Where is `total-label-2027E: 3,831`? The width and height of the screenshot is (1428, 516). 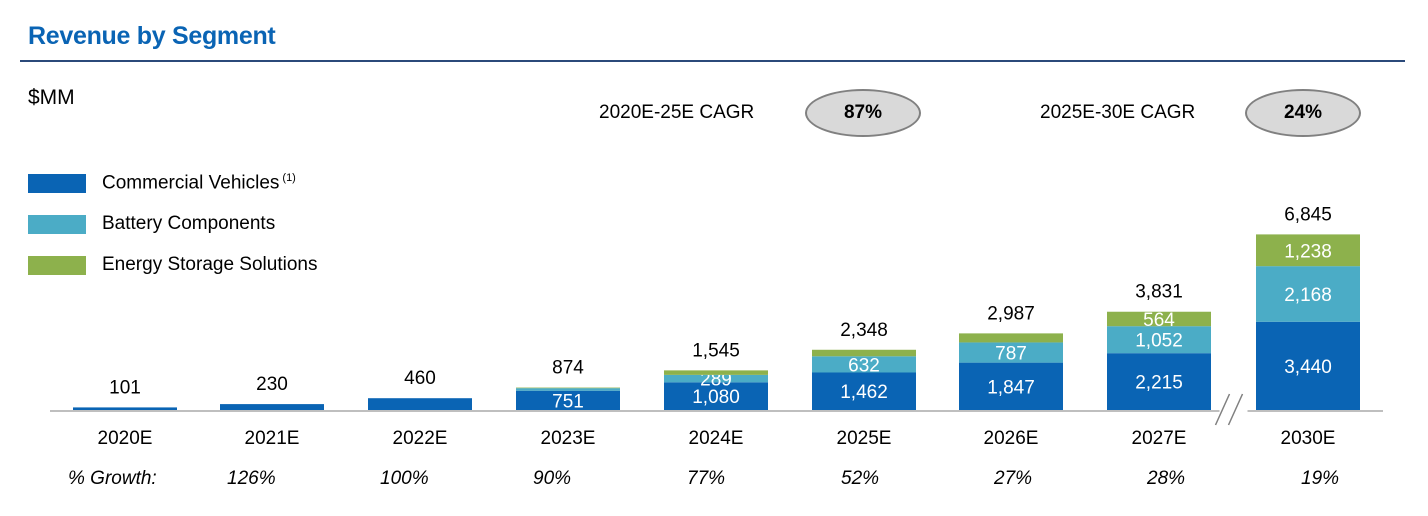 total-label-2027E: 3,831 is located at coordinates (1159, 292).